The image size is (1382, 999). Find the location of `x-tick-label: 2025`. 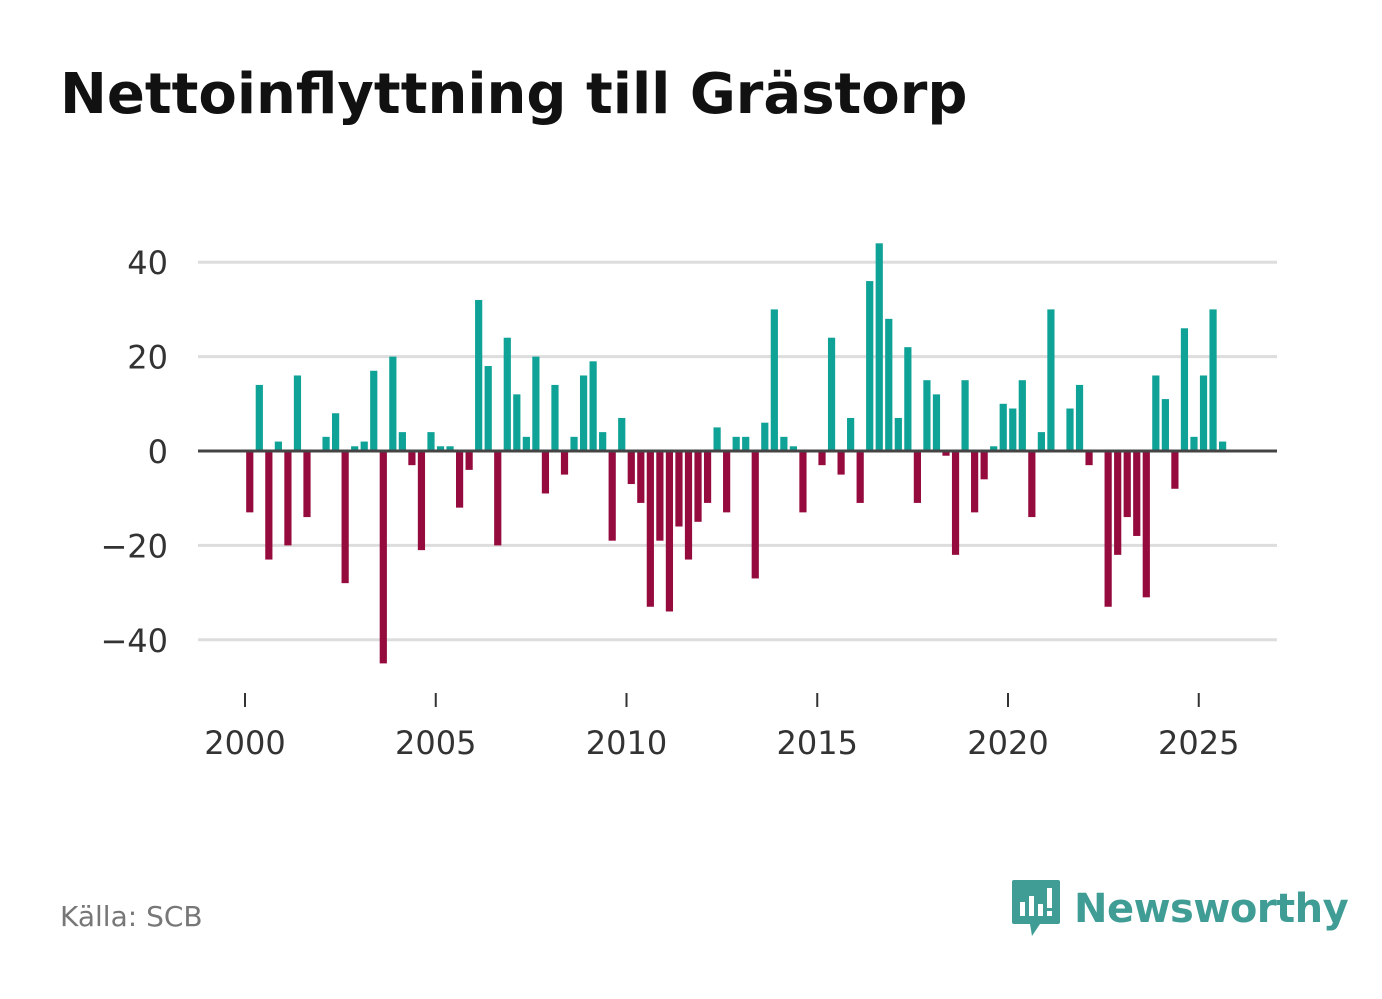

x-tick-label: 2025 is located at coordinates (1198, 743).